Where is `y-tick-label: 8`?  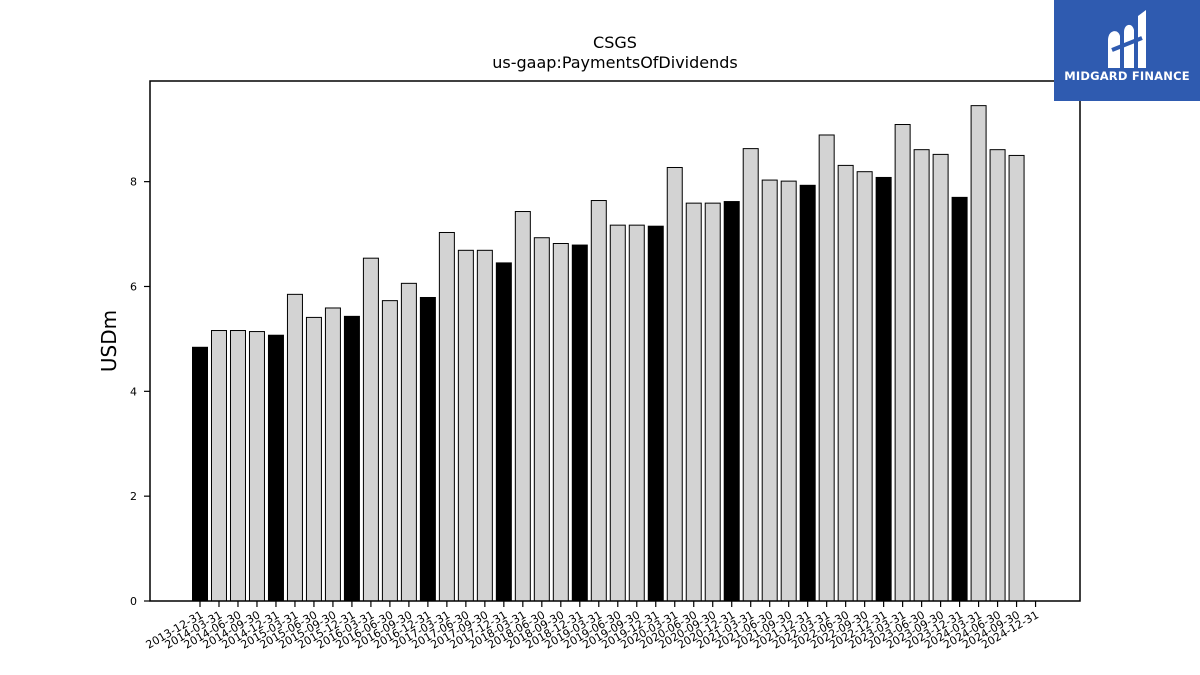
y-tick-label: 8 is located at coordinates (133, 182).